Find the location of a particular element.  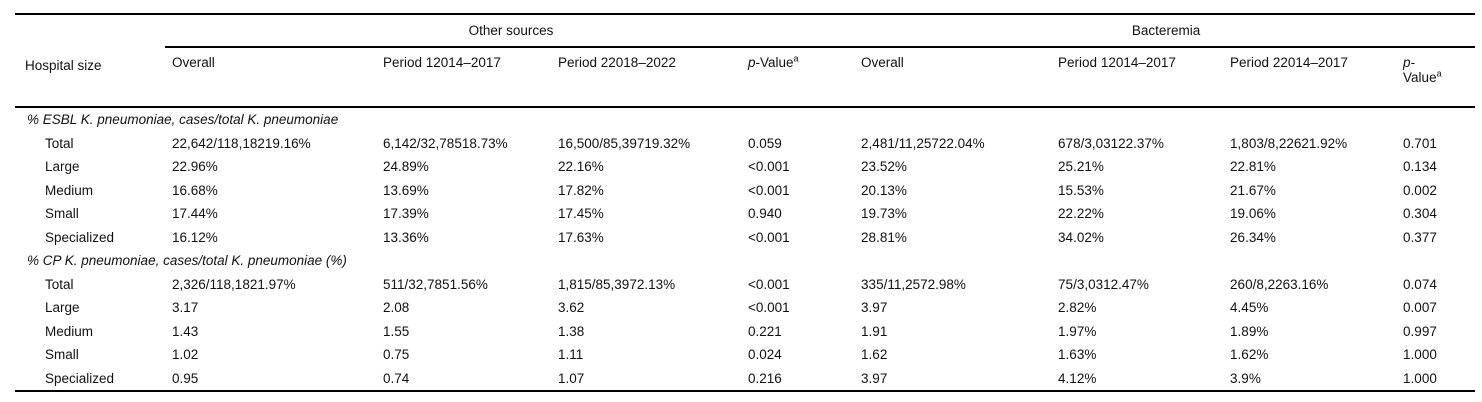

data-cell: 19.06% is located at coordinates (1253, 214).